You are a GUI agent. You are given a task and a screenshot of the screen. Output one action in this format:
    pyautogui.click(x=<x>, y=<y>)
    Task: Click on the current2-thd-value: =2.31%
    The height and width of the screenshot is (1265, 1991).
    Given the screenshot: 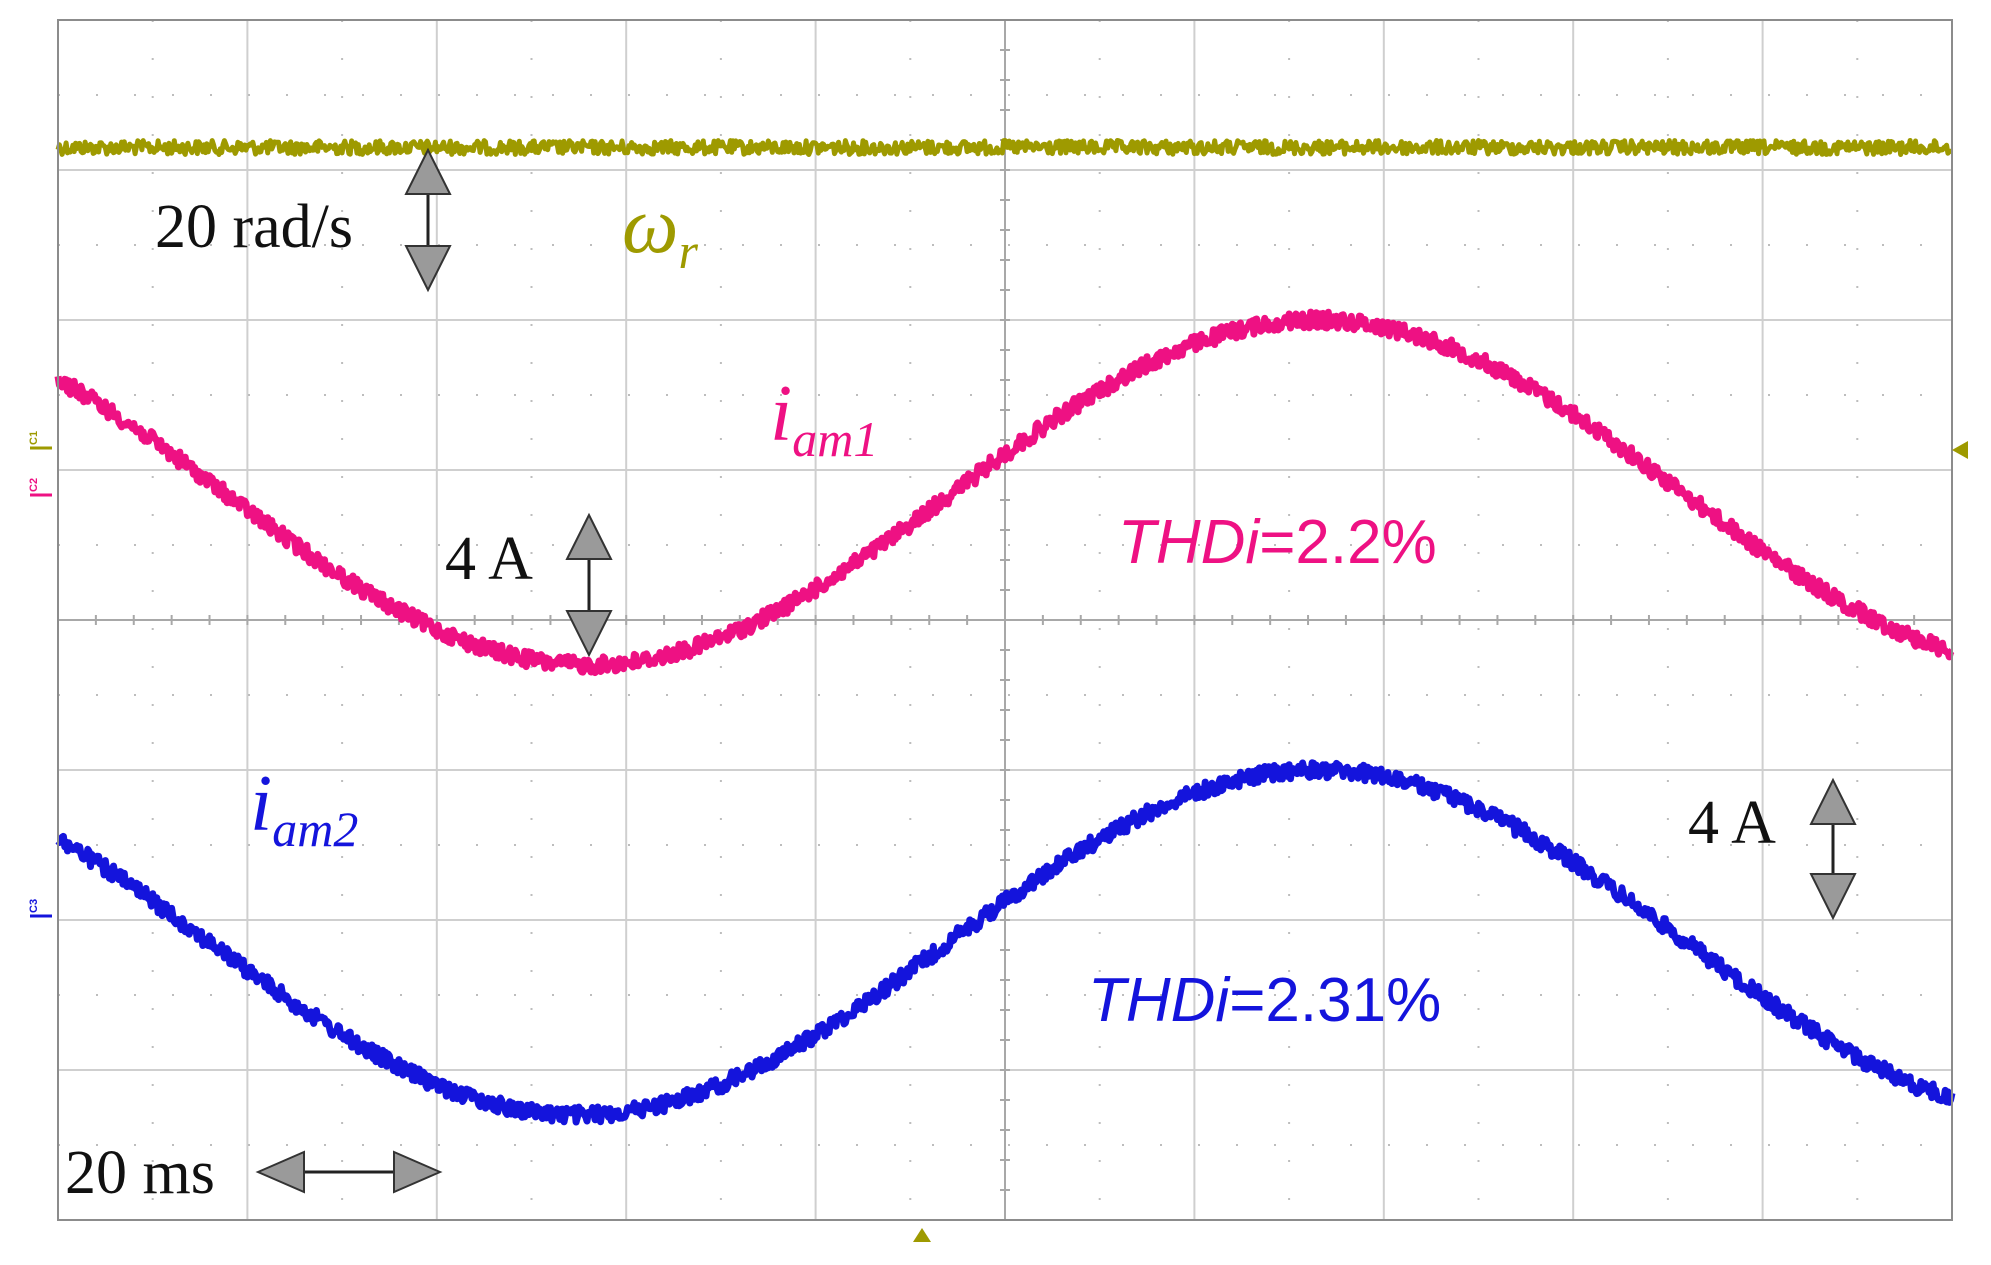 What is the action you would take?
    pyautogui.click(x=1335, y=1000)
    